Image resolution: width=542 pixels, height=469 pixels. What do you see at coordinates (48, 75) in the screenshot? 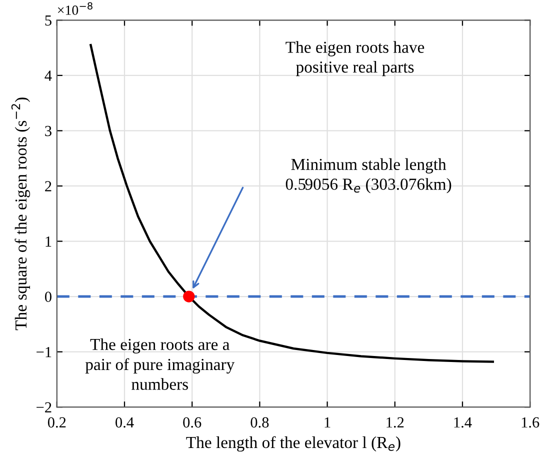
I see `y-tick-label: 4` at bounding box center [48, 75].